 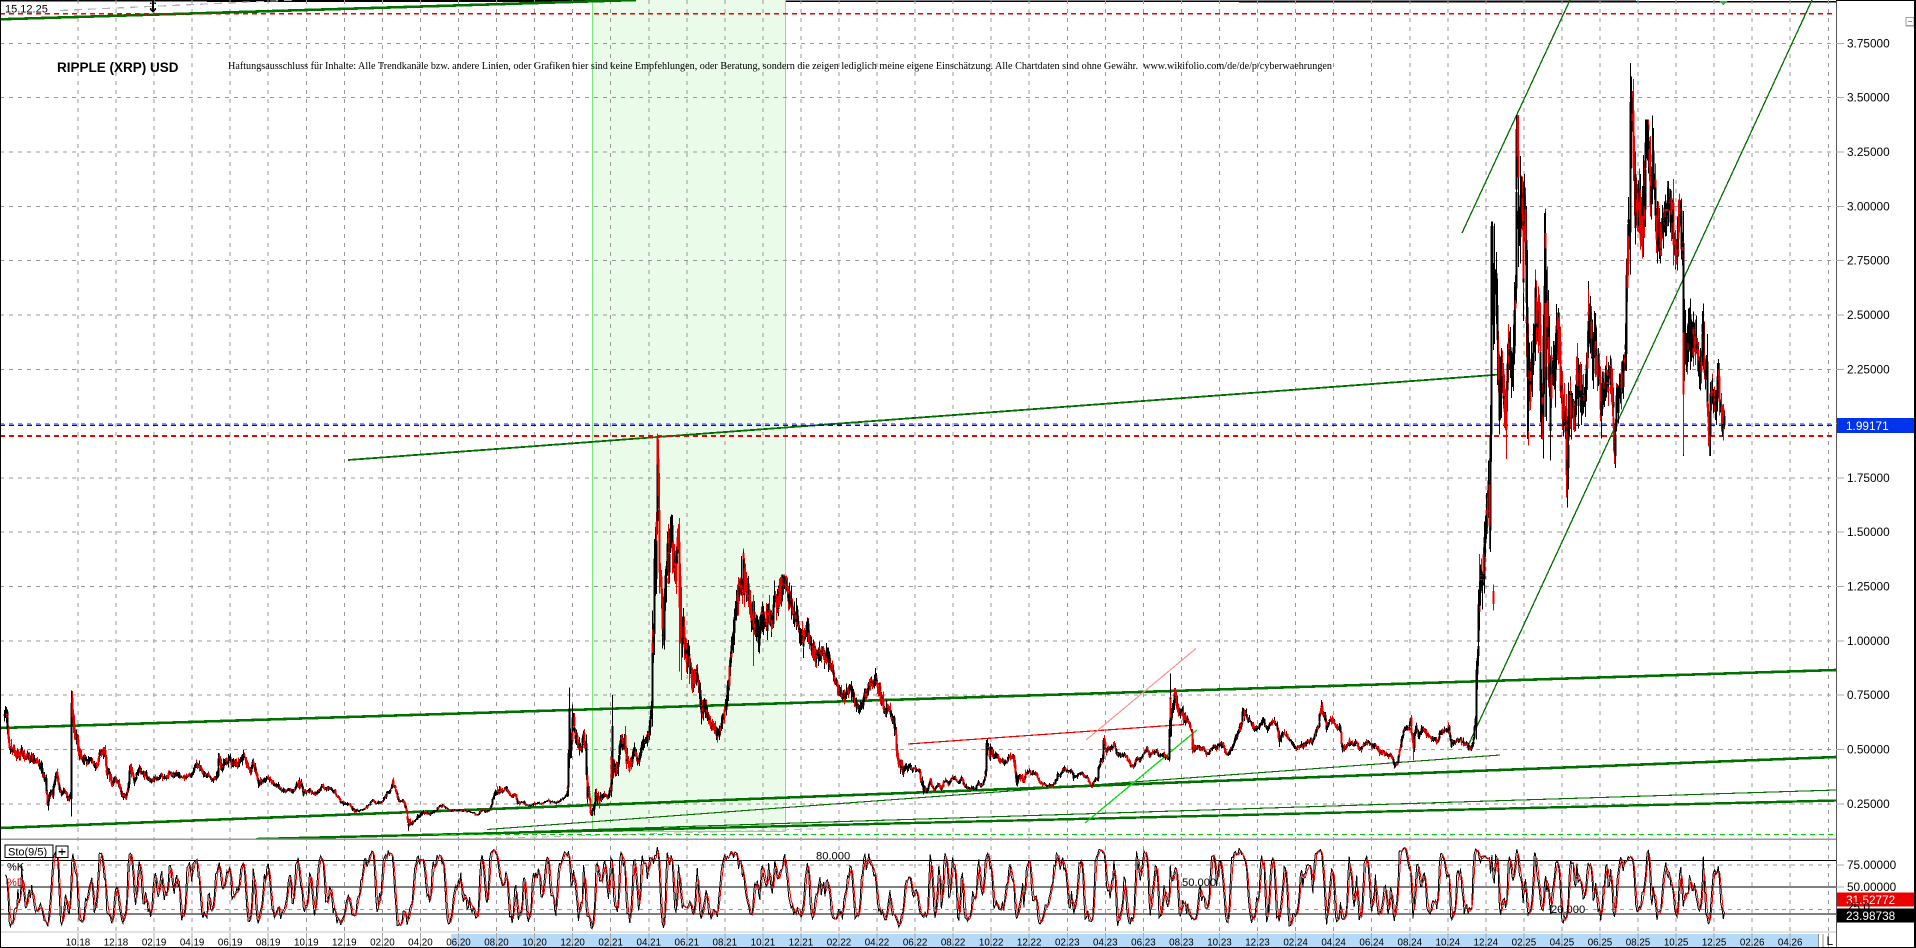 What do you see at coordinates (1868, 532) in the screenshot?
I see `svg-text: 1.50000` at bounding box center [1868, 532].